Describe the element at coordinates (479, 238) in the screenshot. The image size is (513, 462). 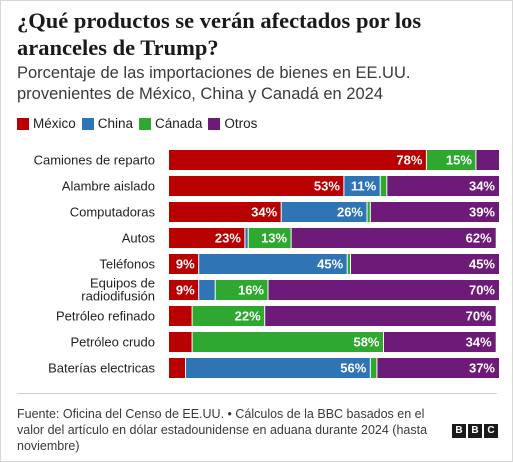
I see `data-label-otros: 62%` at that location.